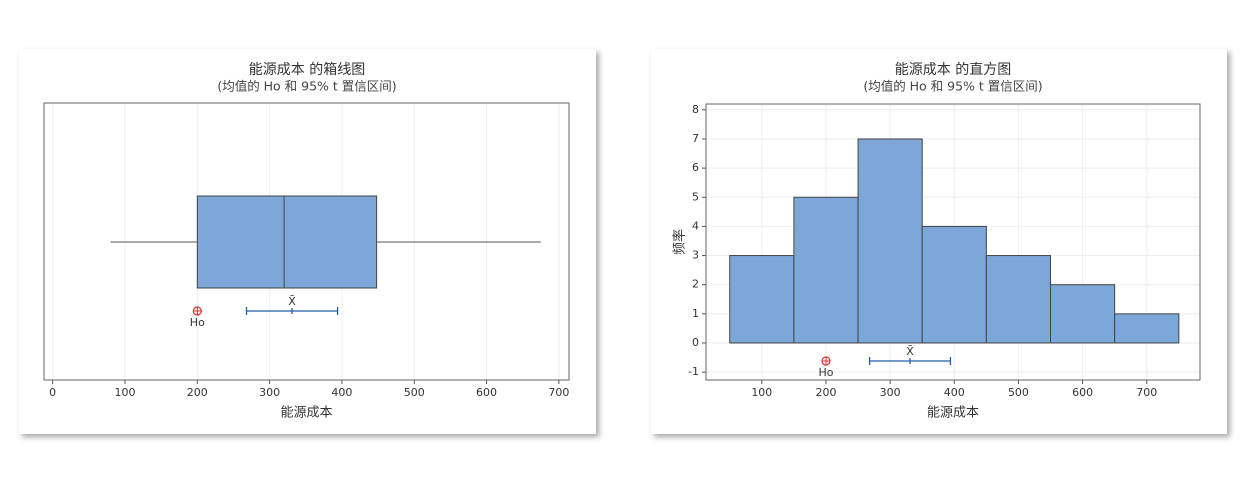 The width and height of the screenshot is (1258, 480). Describe the element at coordinates (52, 392) in the screenshot. I see `x-tick-label: 0` at that location.